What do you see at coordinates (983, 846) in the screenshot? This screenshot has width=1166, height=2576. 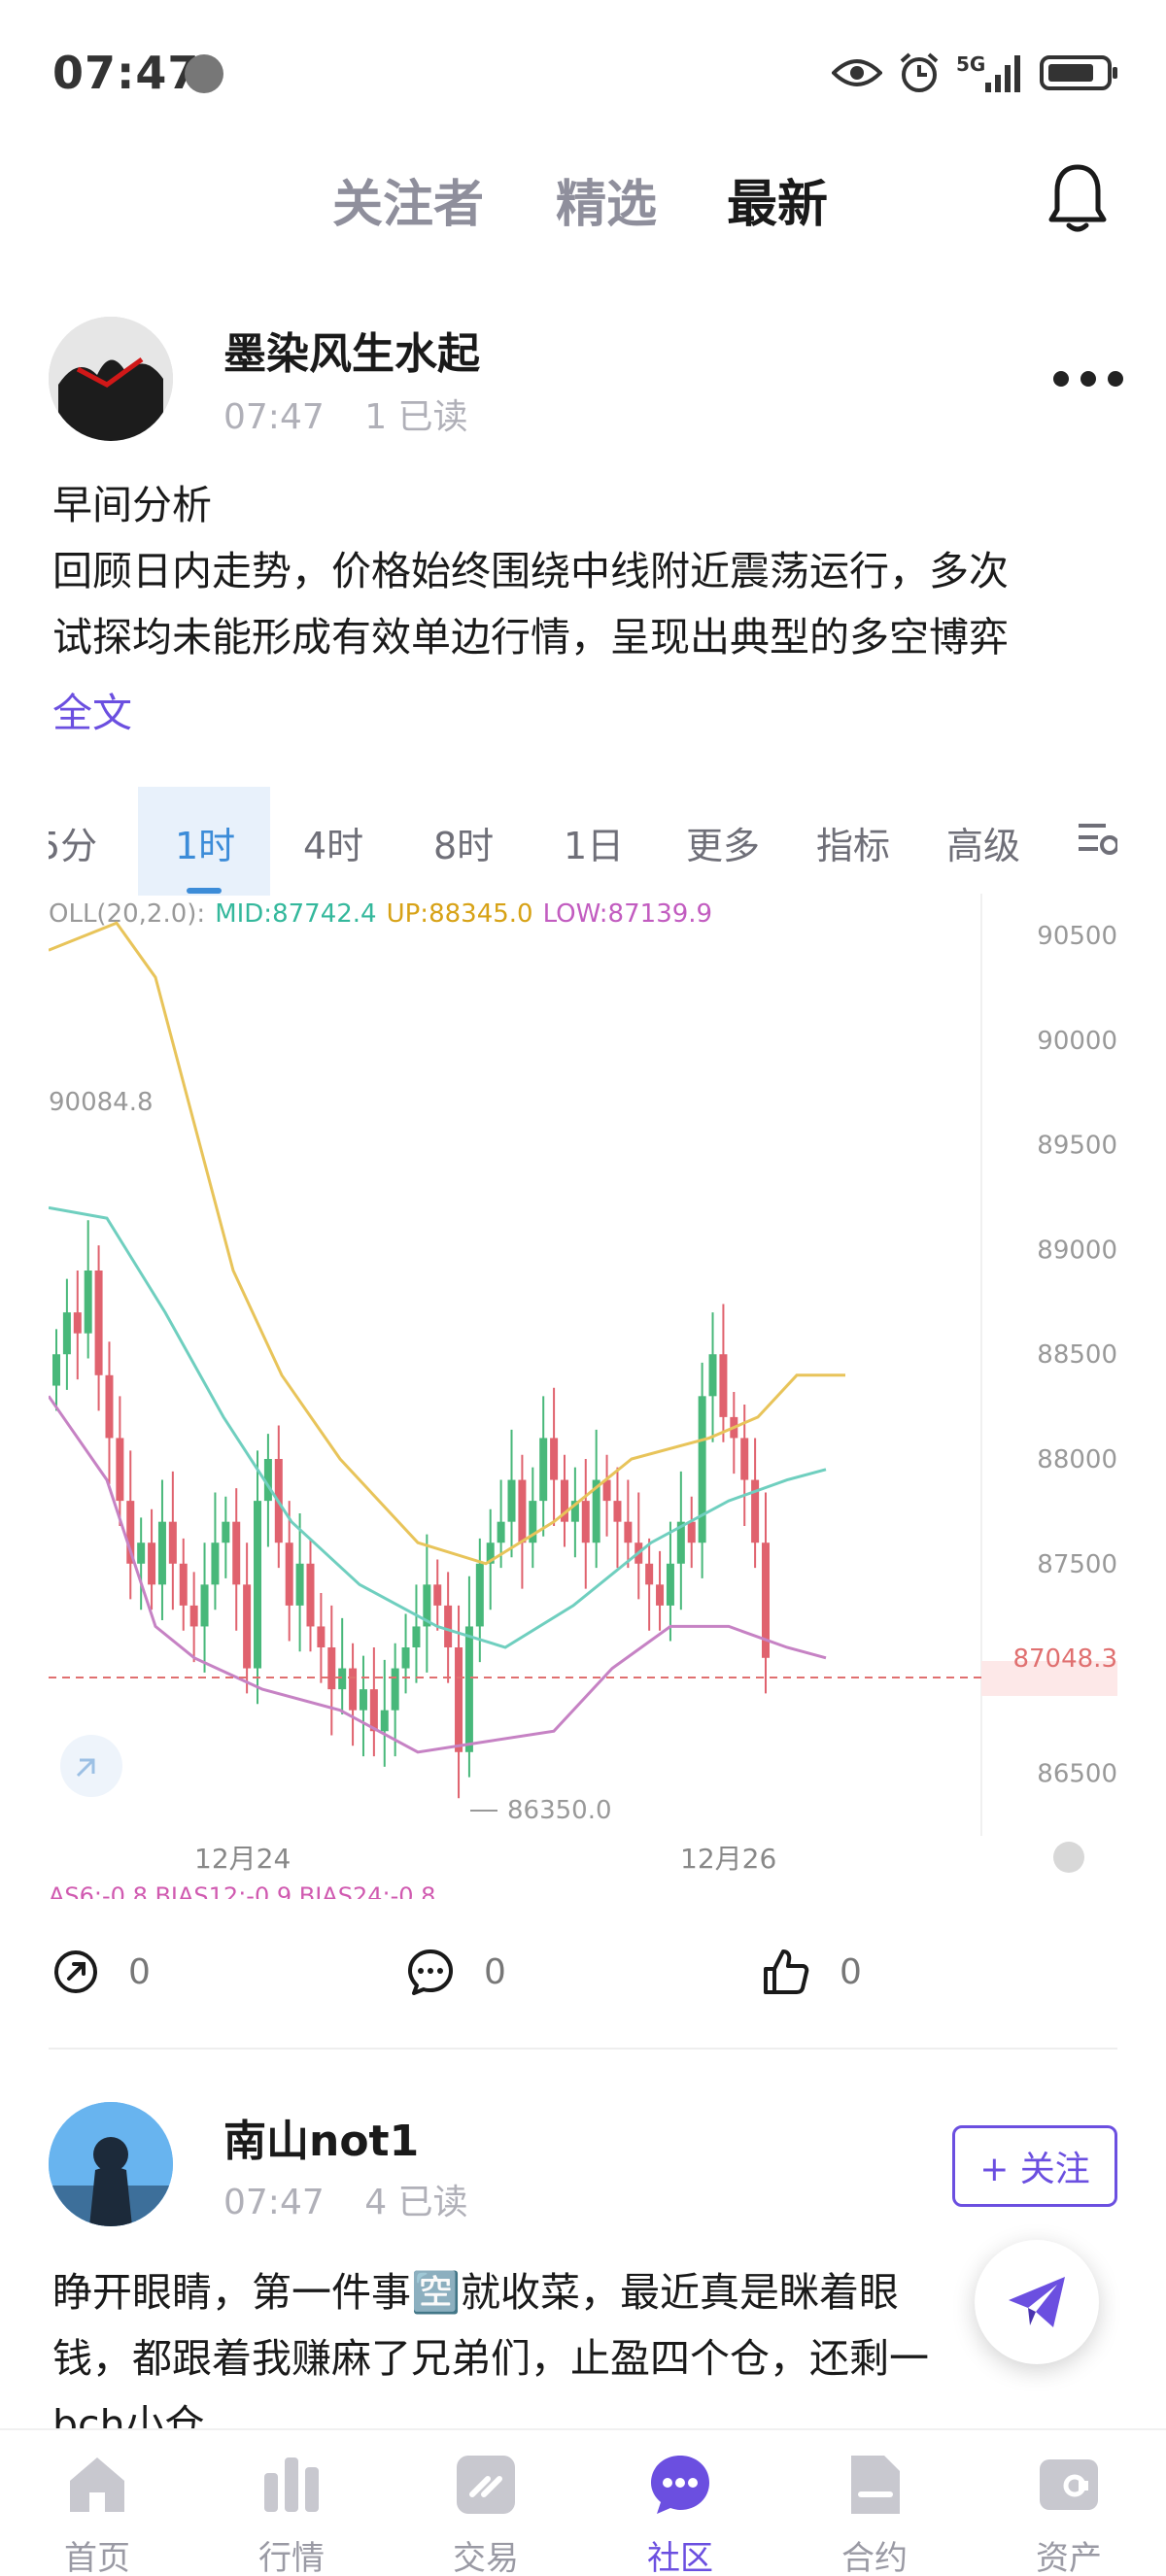 I see `timeframe-advanced: 高级` at bounding box center [983, 846].